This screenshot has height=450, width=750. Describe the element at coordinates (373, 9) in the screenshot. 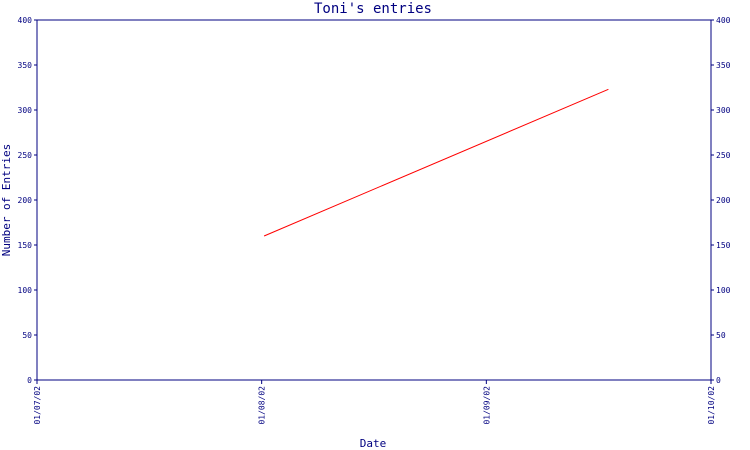

I see `chart-title: Toni's entries` at that location.